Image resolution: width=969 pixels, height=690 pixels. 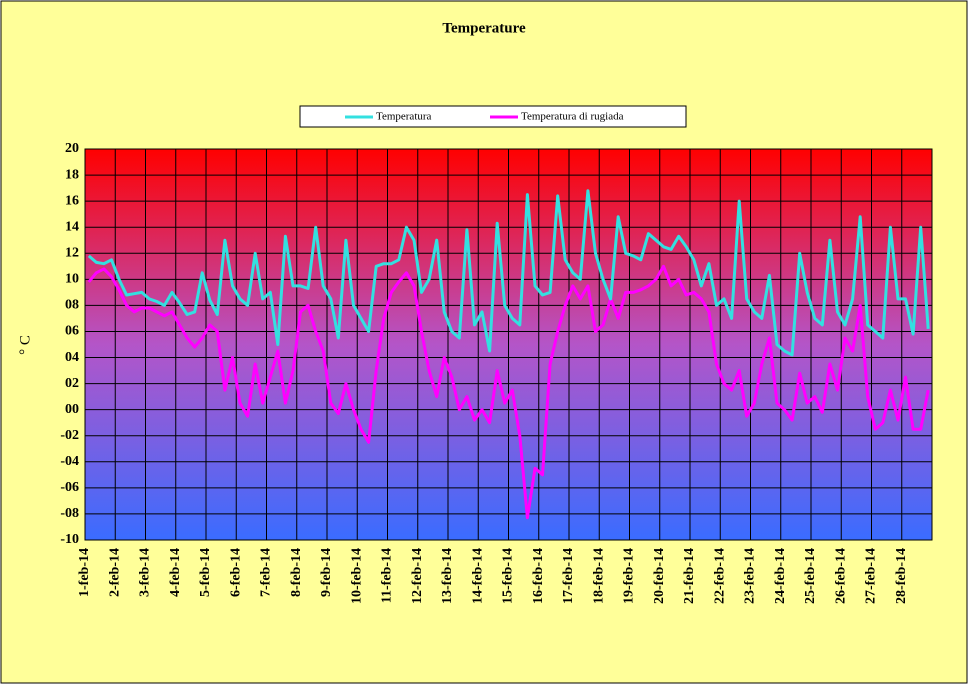 What do you see at coordinates (477, 576) in the screenshot?
I see `x-tick-label: 14-feb-14` at bounding box center [477, 576].